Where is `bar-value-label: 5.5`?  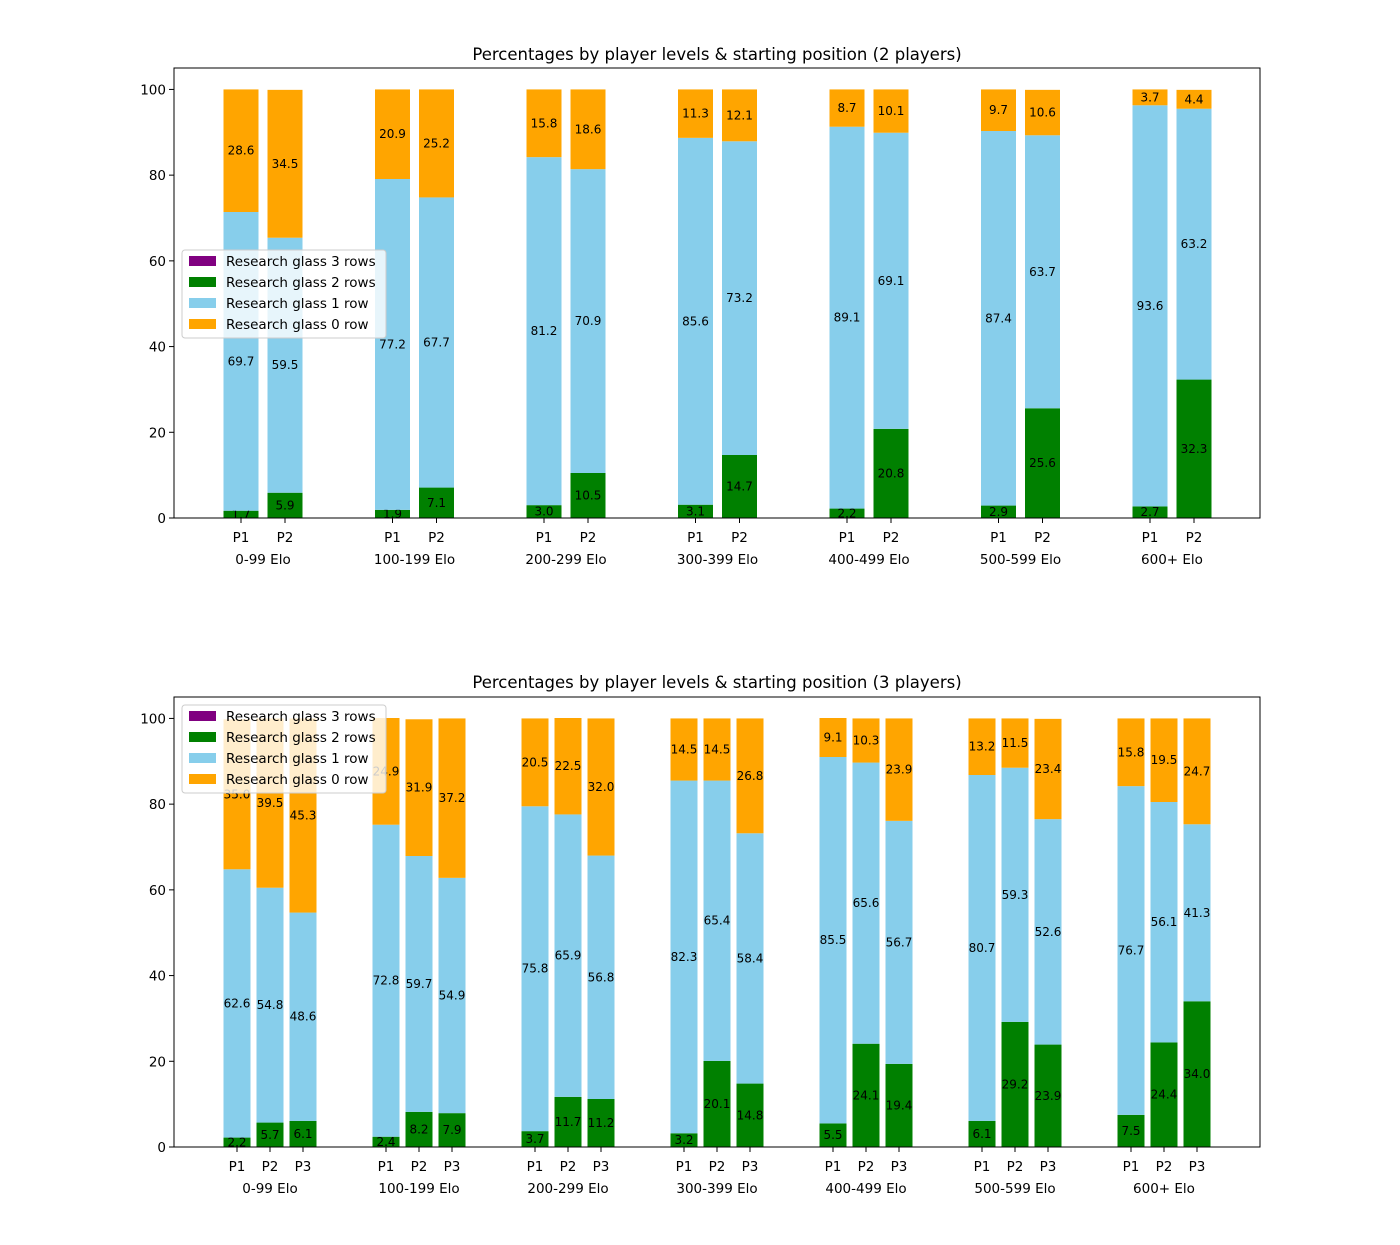
bar-value-label: 5.5 is located at coordinates (832, 1135).